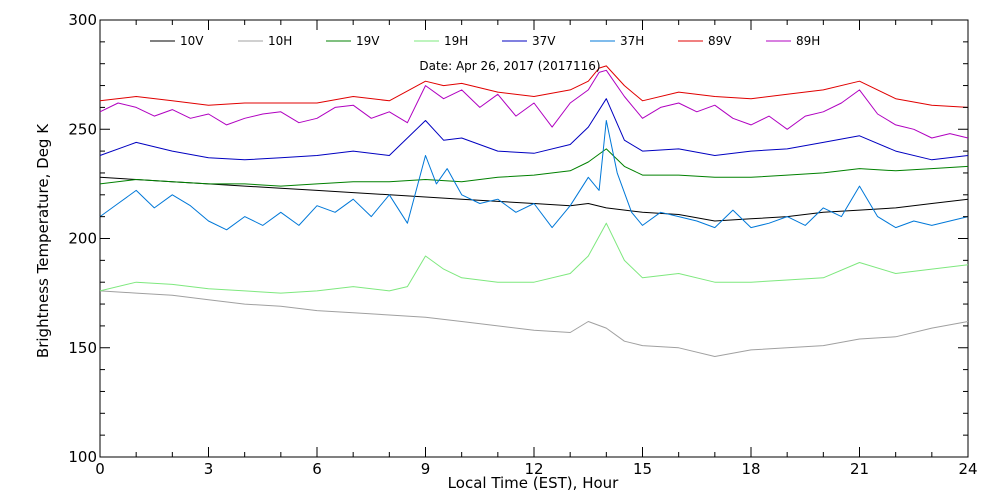  What do you see at coordinates (82, 457) in the screenshot?
I see `y-tick-label: 100` at bounding box center [82, 457].